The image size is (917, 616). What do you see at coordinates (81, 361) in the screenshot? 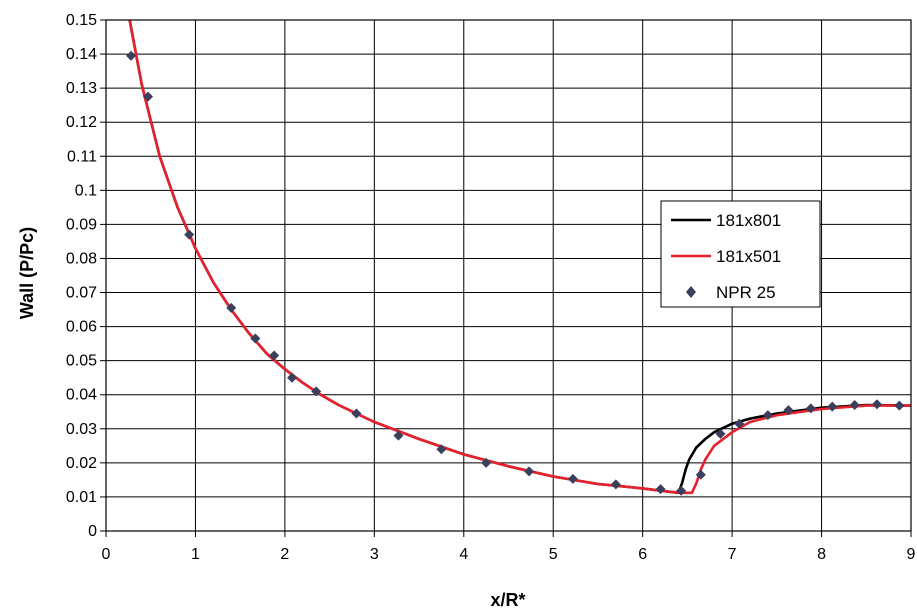
I see `y-tick-label: 0.05` at bounding box center [81, 361].